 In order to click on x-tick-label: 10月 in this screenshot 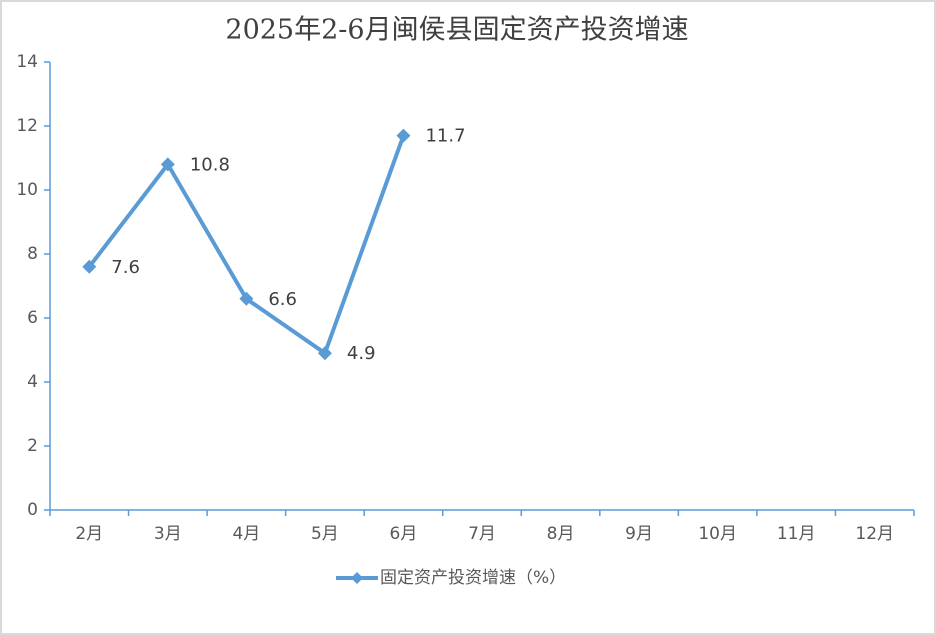, I will do `click(717, 534)`.